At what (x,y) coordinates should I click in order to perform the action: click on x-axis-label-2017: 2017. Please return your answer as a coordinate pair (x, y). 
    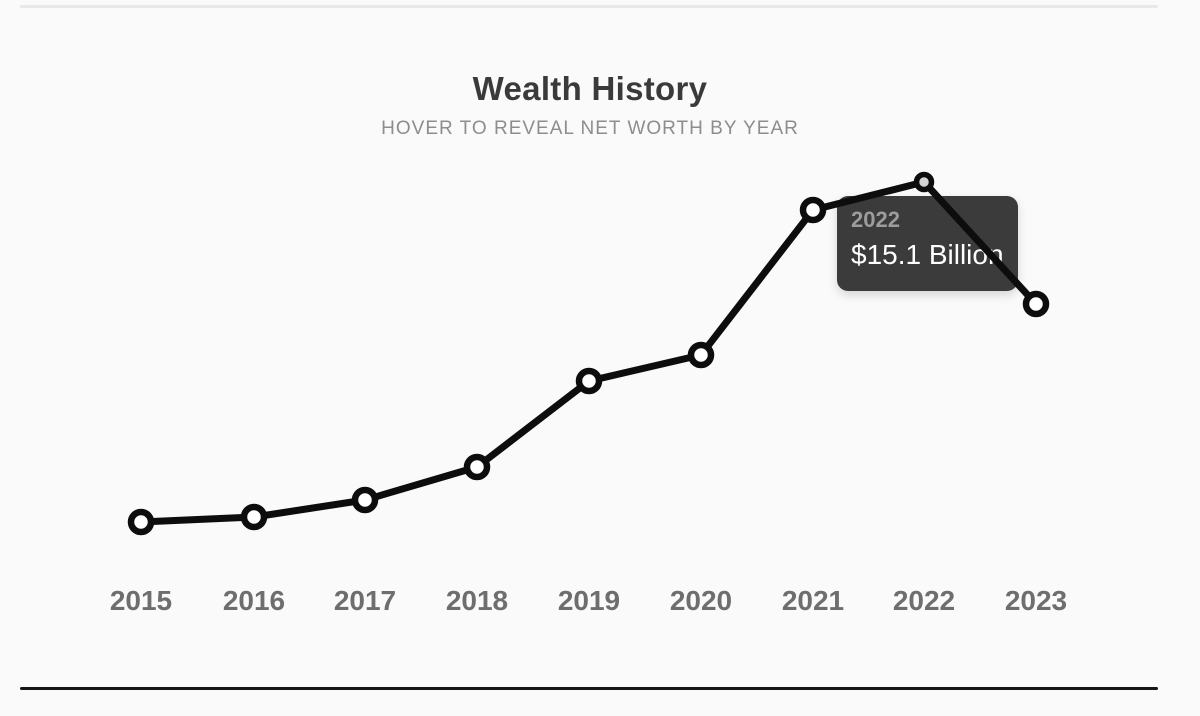
    Looking at the image, I should click on (365, 600).